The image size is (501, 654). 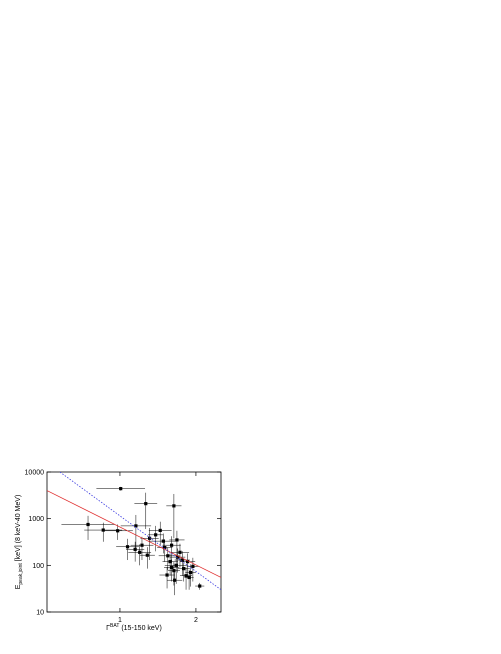 What do you see at coordinates (114, 626) in the screenshot?
I see `x-label-sup: BAT` at bounding box center [114, 626].